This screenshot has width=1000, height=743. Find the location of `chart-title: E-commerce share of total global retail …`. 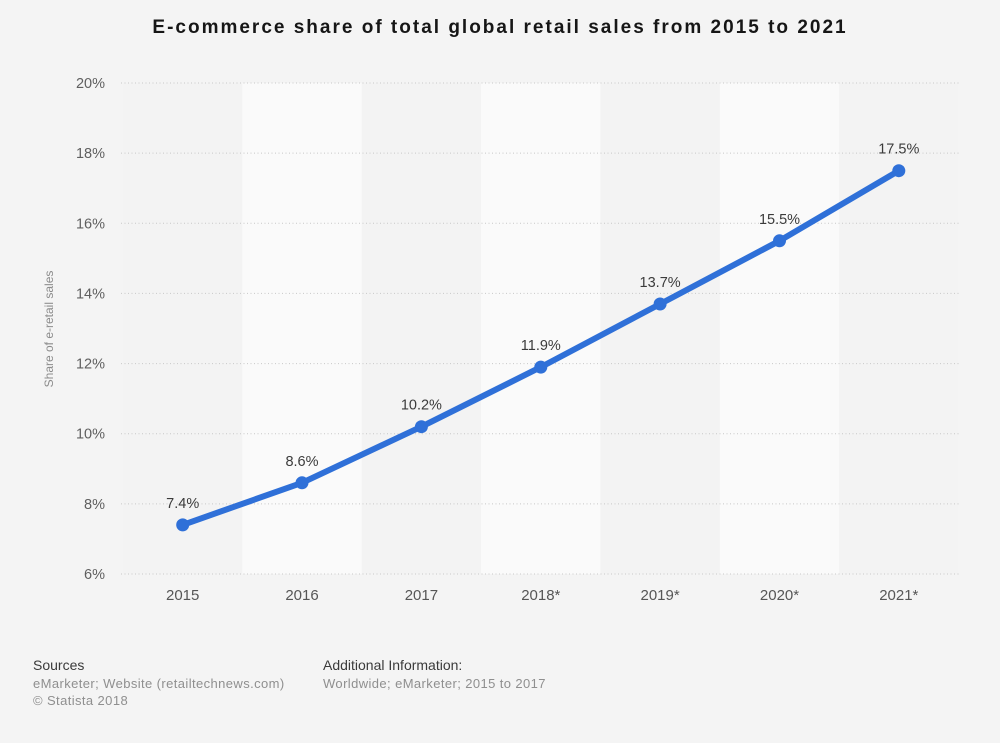

chart-title: E-commerce share of total global retail … is located at coordinates (500, 27).